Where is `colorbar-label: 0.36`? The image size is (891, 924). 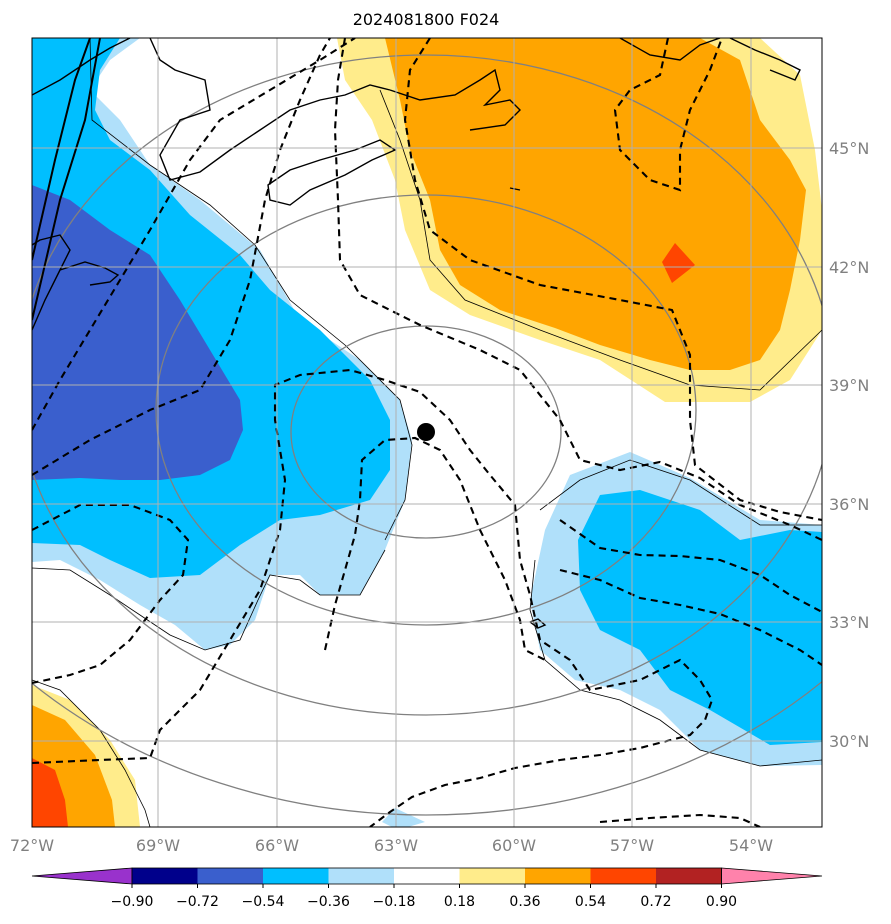 colorbar-label: 0.36 is located at coordinates (524, 902).